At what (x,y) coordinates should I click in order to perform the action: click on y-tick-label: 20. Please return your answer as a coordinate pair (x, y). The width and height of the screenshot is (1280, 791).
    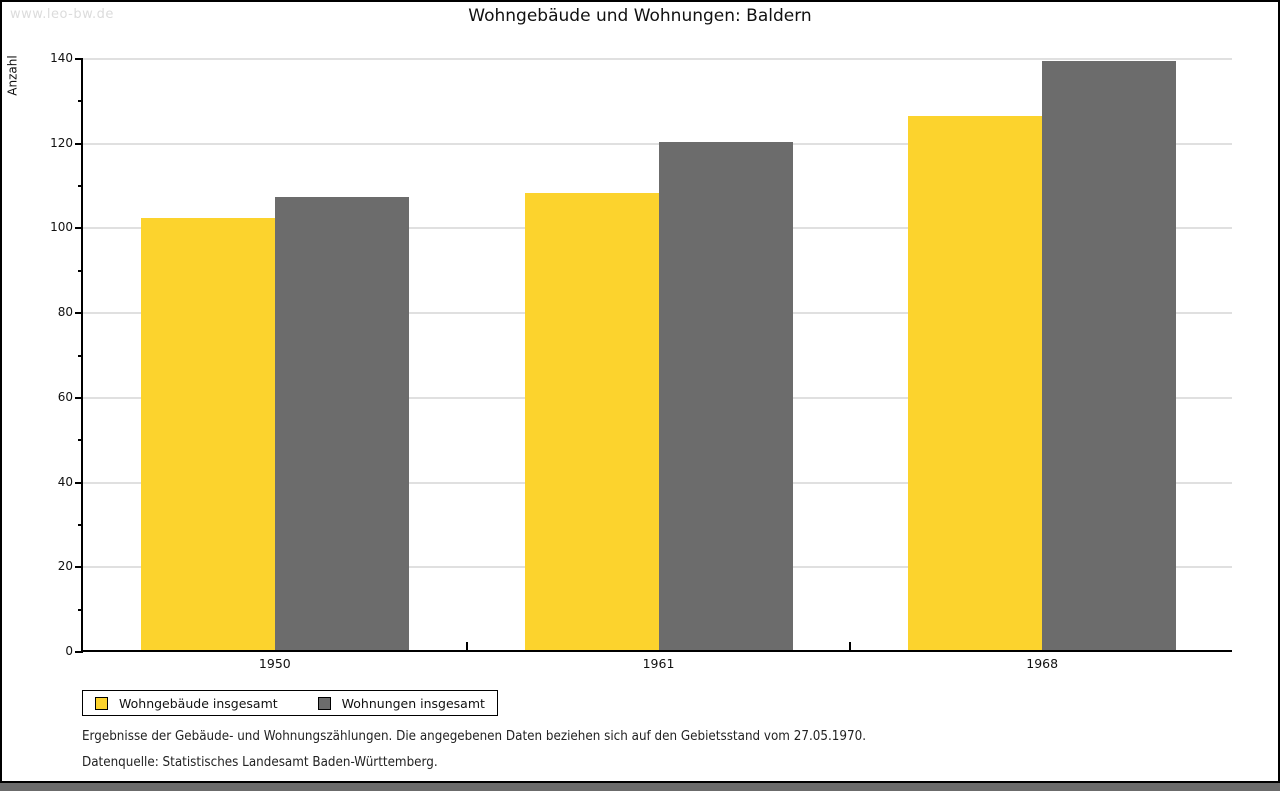
    Looking at the image, I should click on (65, 566).